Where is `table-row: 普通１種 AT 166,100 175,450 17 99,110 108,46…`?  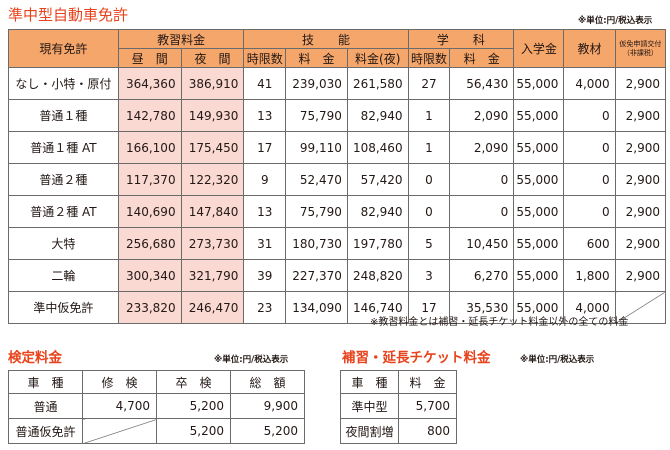 table-row: 普通１種 AT 166,100 175,450 17 99,110 108,46… is located at coordinates (337, 147).